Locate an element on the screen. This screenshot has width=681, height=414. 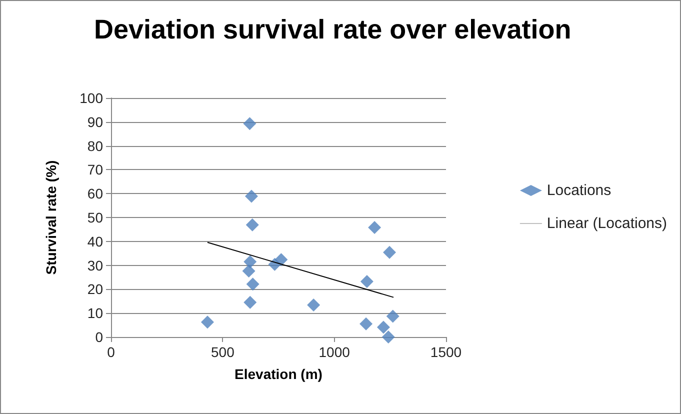
y-tick-label: 0 is located at coordinates (99, 337).